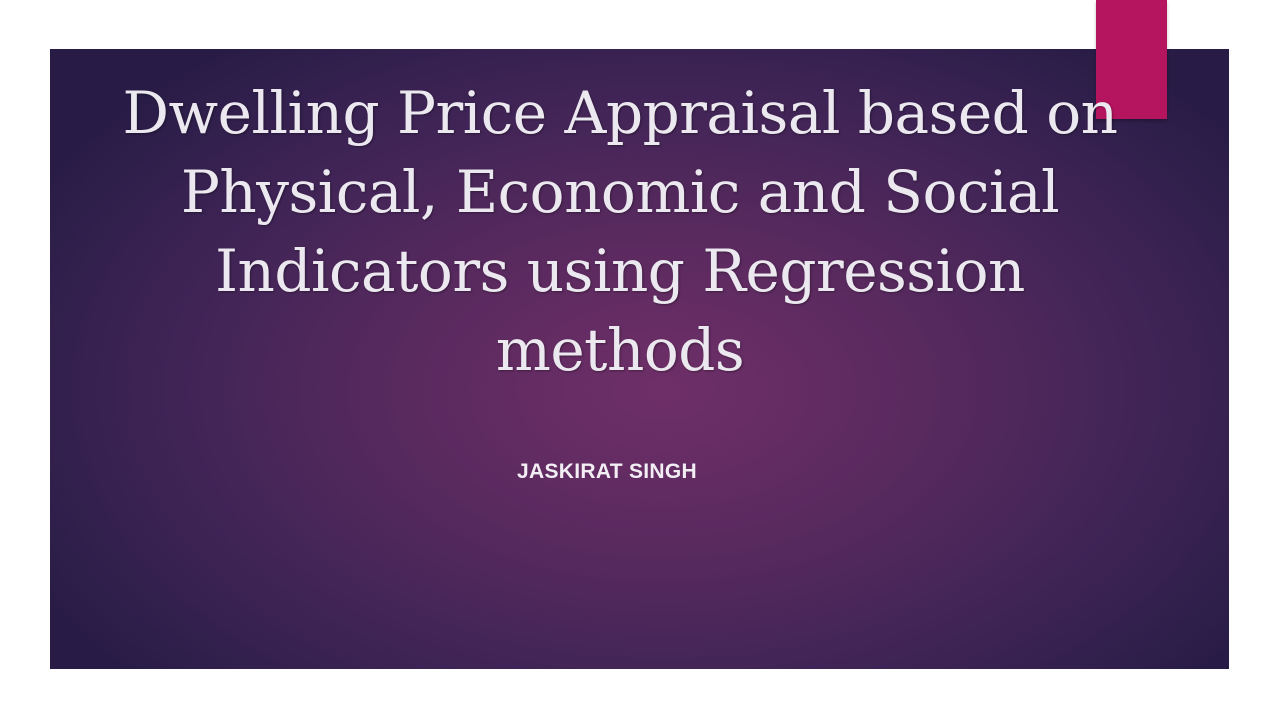  Describe the element at coordinates (607, 472) in the screenshot. I see `author-name: JASKIRAT SINGH` at that location.